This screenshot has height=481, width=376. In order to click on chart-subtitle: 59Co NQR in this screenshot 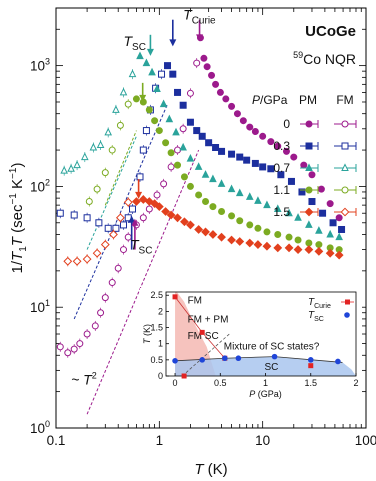, I will do `click(324, 58)`.